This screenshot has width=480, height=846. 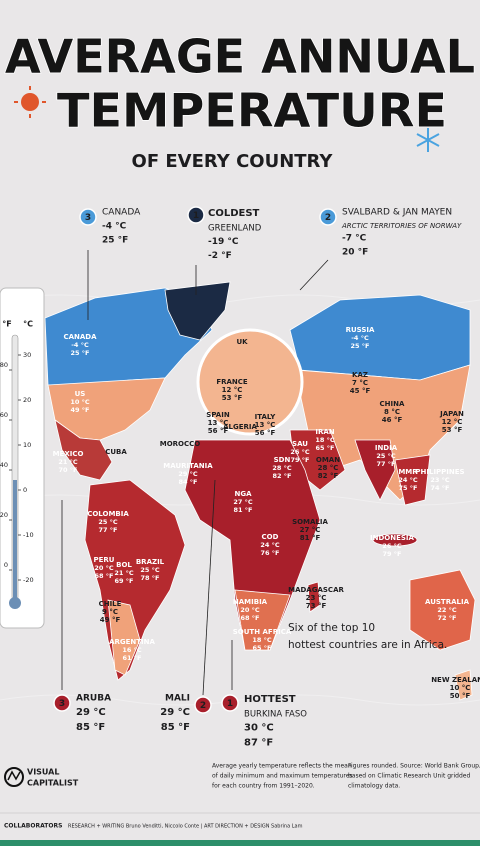 I want to click on fahrenheit-tick-label: 40, so click(x=4, y=465).